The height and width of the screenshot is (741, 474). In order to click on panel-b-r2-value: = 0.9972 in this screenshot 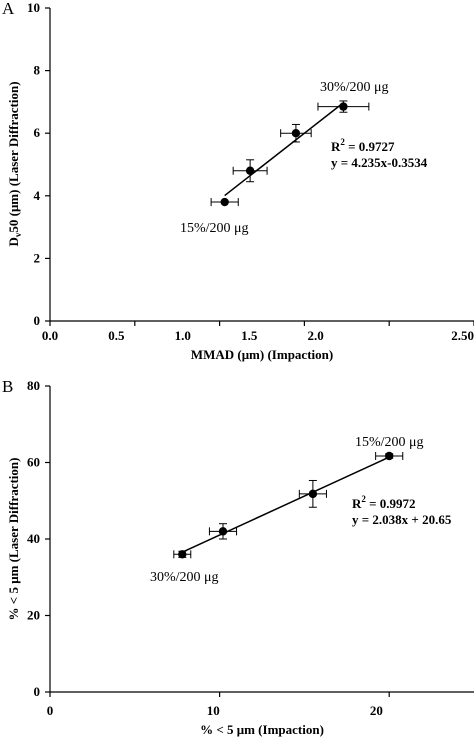, I will do `click(391, 503)`.